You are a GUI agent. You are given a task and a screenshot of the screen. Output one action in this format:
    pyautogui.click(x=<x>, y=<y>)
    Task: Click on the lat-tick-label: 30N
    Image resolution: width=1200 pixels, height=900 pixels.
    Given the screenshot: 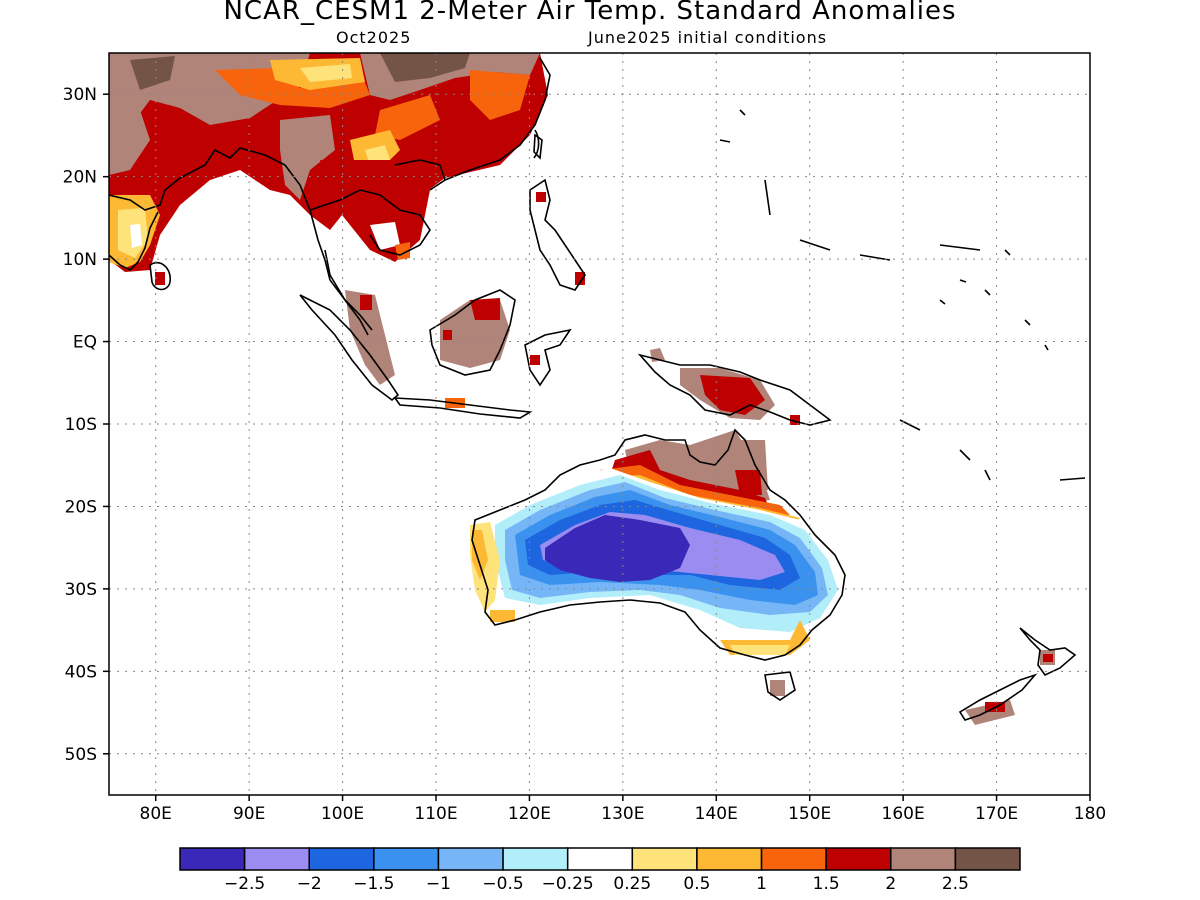 What is the action you would take?
    pyautogui.click(x=80, y=95)
    